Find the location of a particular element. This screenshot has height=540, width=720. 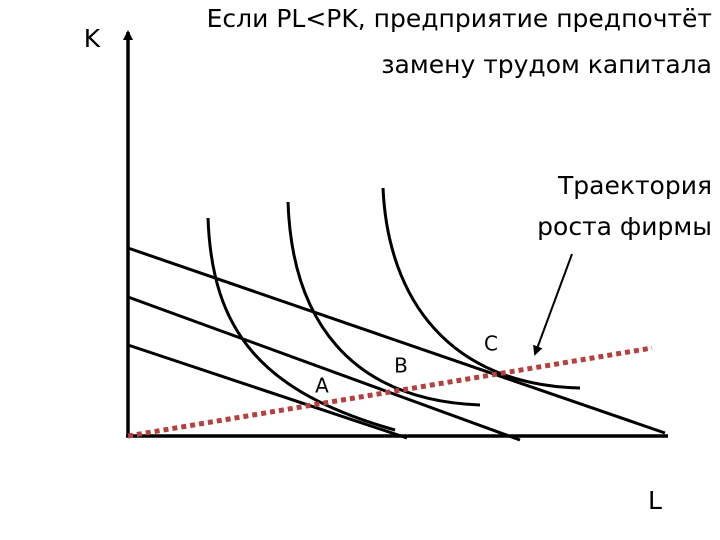

title-line: замену трудом капитала is located at coordinates (546, 64).